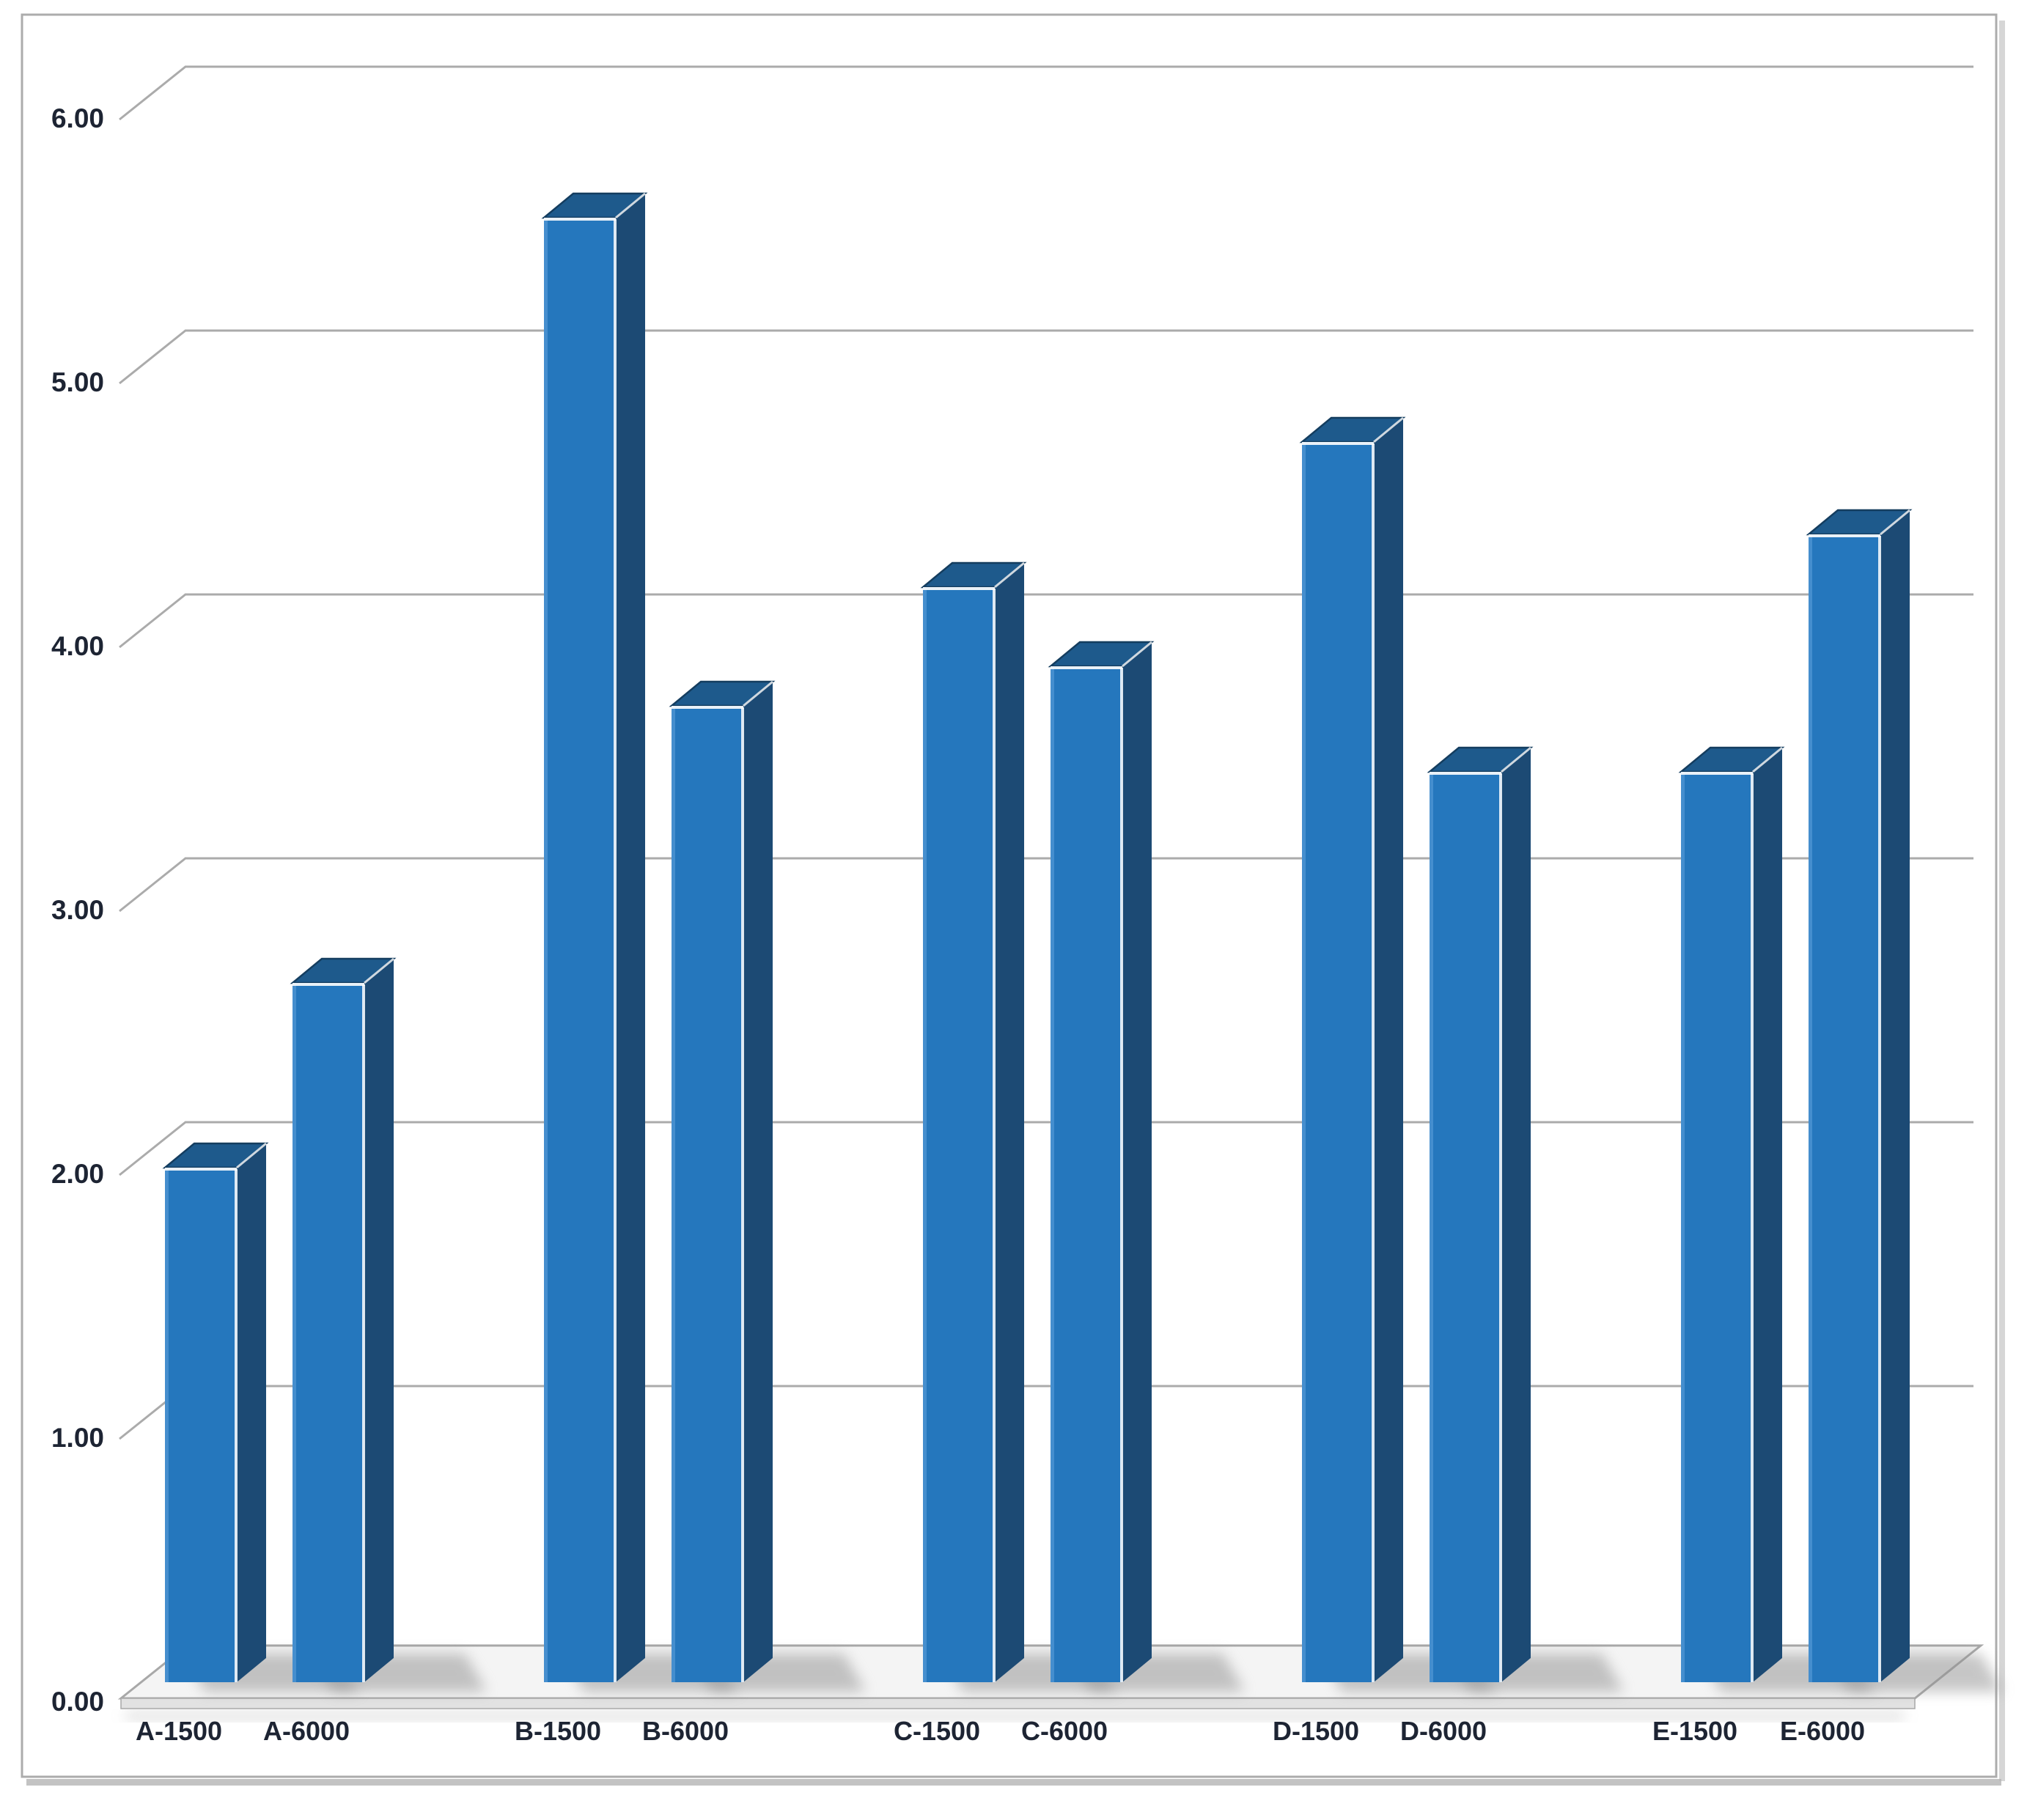 The height and width of the screenshot is (1820, 2027). I want to click on y-axis: 0.00 1.00 2.00 3.00 4.00 5.00 6.00, so click(77, 910).